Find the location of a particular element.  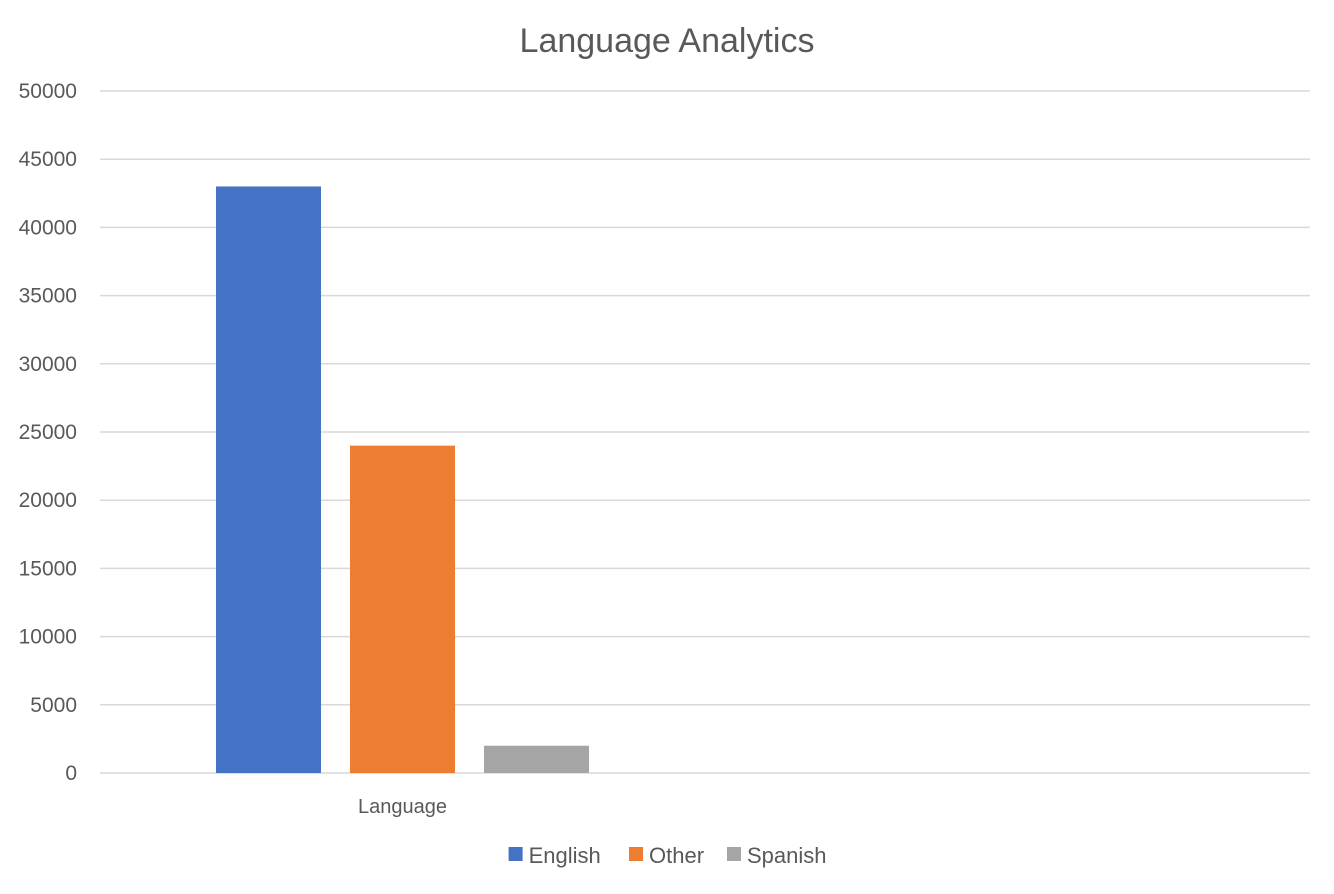

x-category-label: Language is located at coordinates (402, 807).